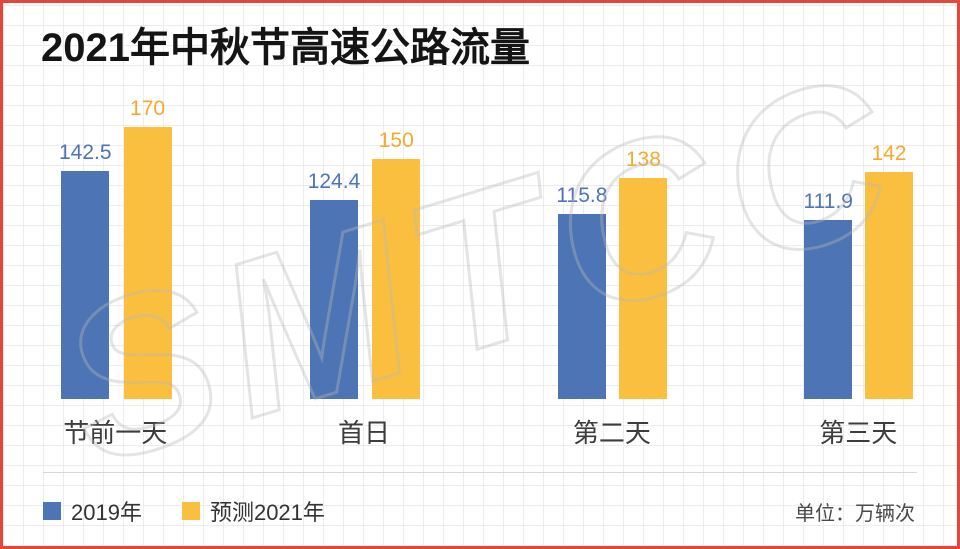  I want to click on bar-value-2021: 150, so click(396, 140).